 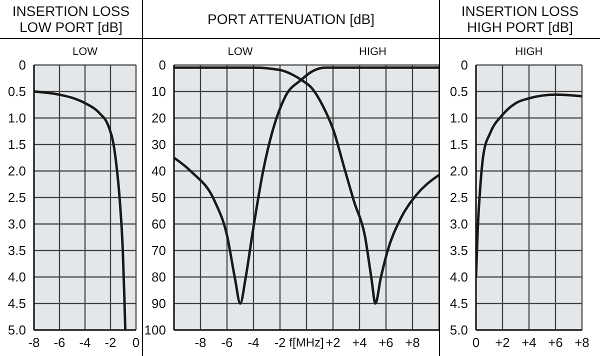 What do you see at coordinates (159, 250) in the screenshot?
I see `y-tick-label: 70` at bounding box center [159, 250].